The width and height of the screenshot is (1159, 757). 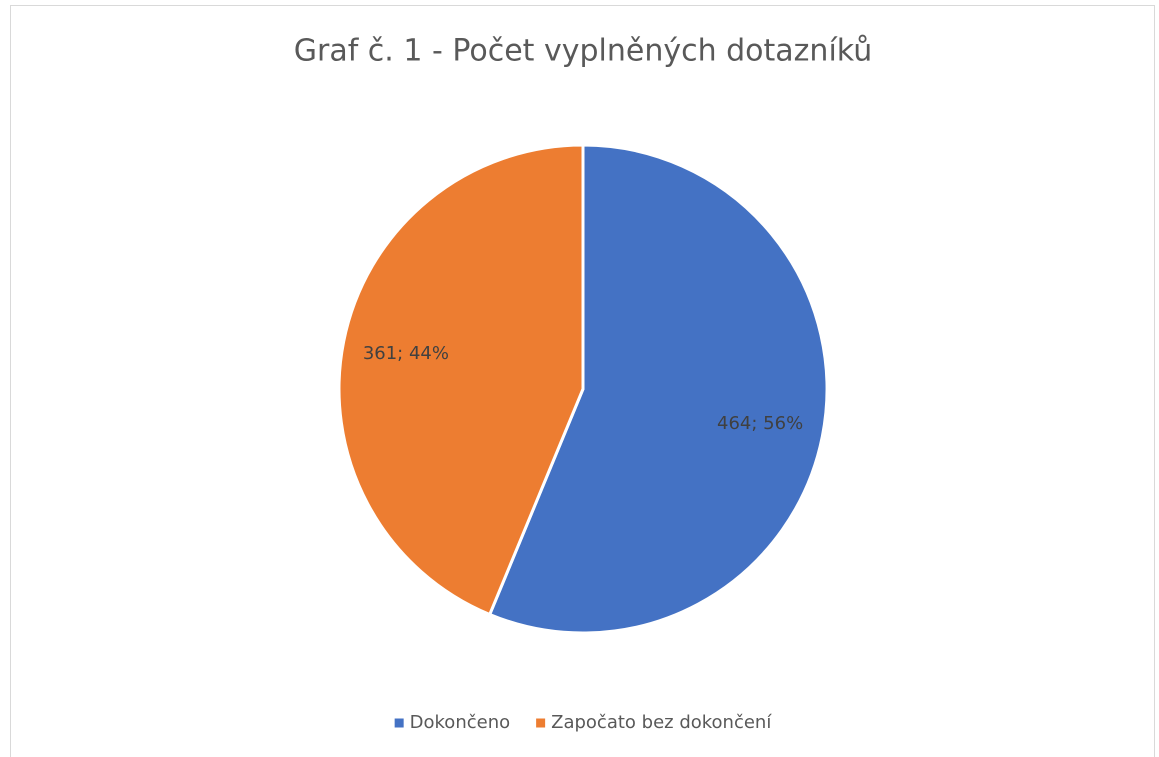 What do you see at coordinates (461, 380) in the screenshot?
I see `pie-slice` at bounding box center [461, 380].